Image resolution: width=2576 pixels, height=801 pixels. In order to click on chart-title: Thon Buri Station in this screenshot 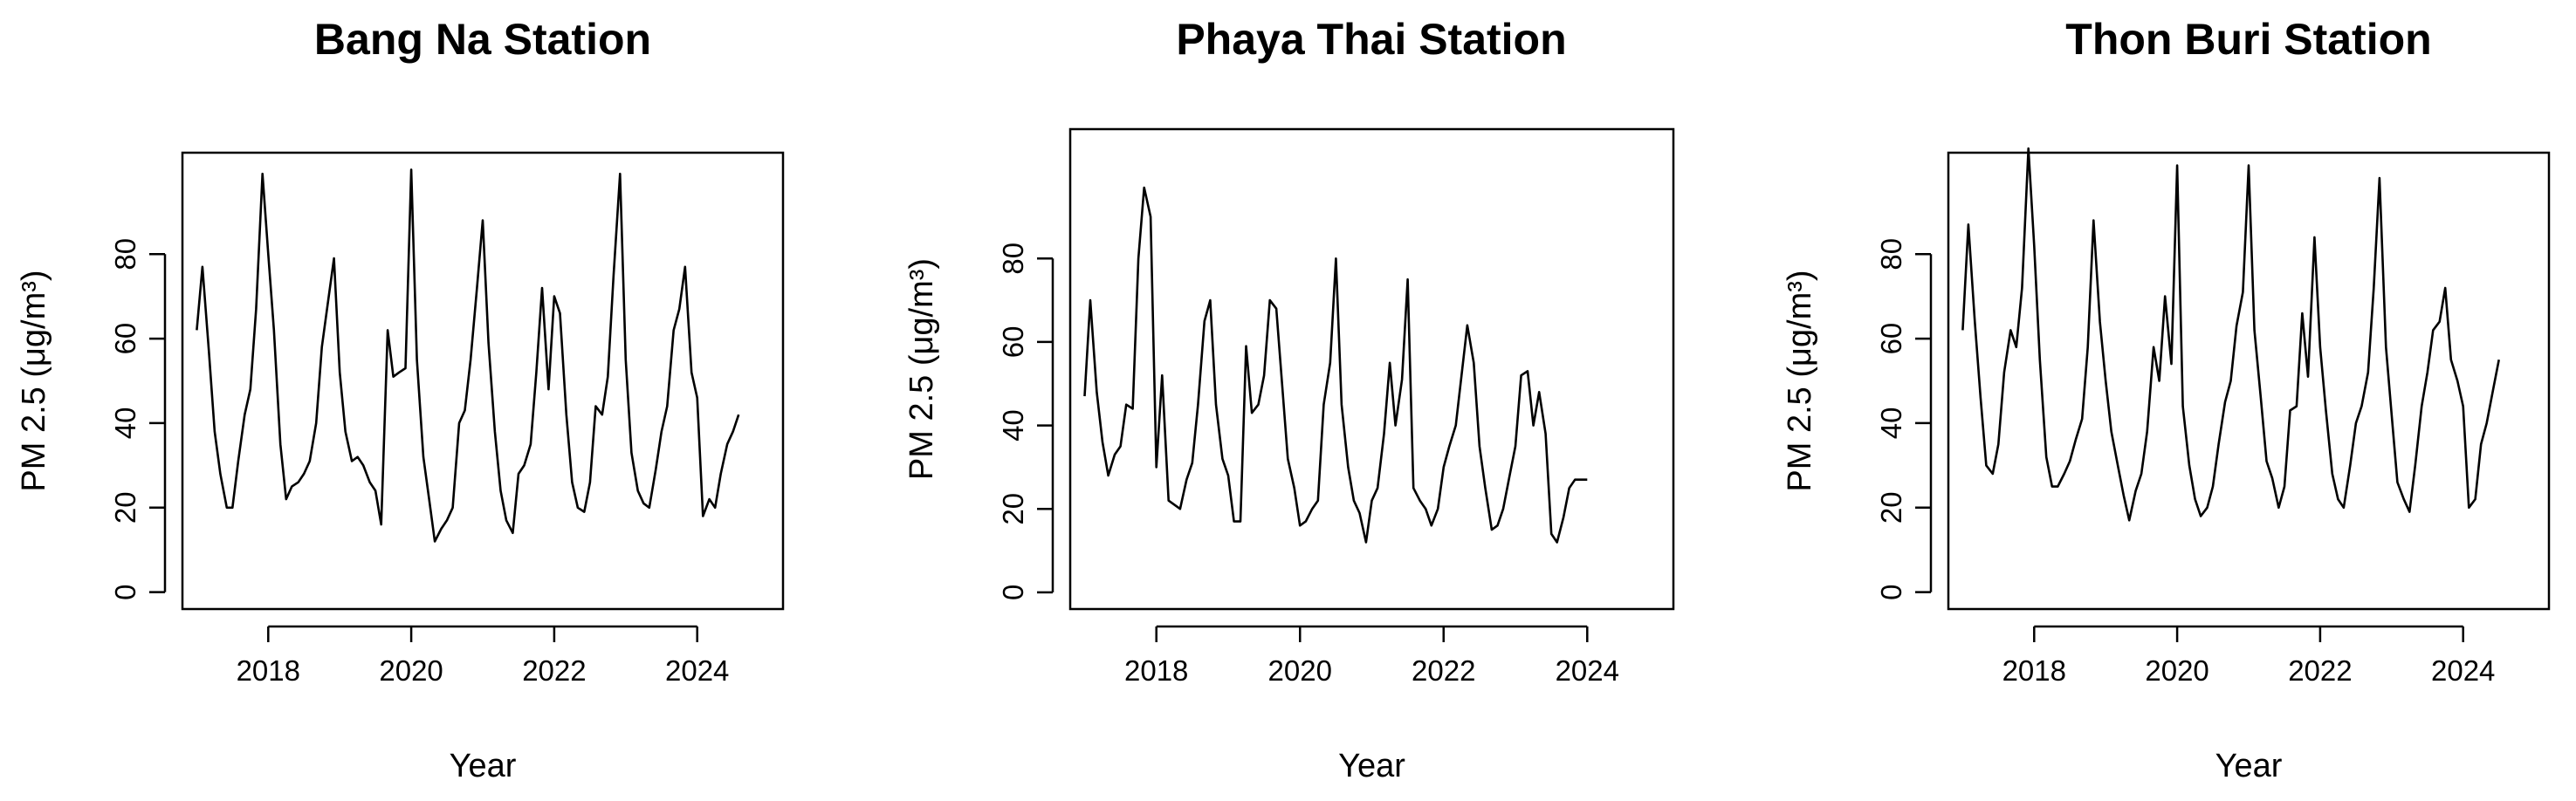, I will do `click(2248, 39)`.